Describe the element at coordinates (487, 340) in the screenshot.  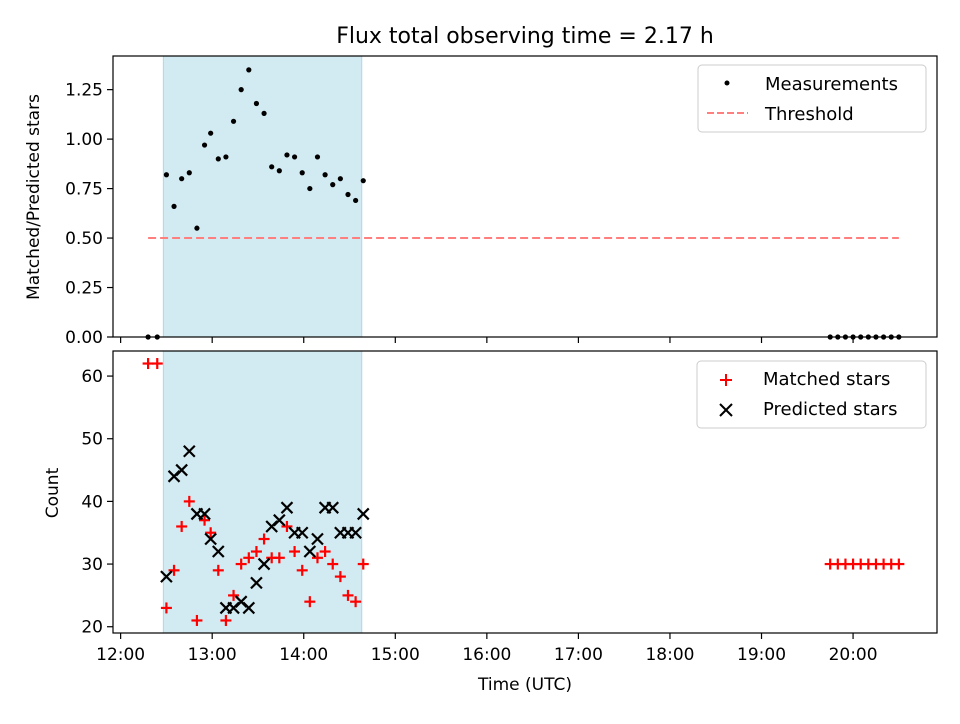
I see `top-x-ticks` at that location.